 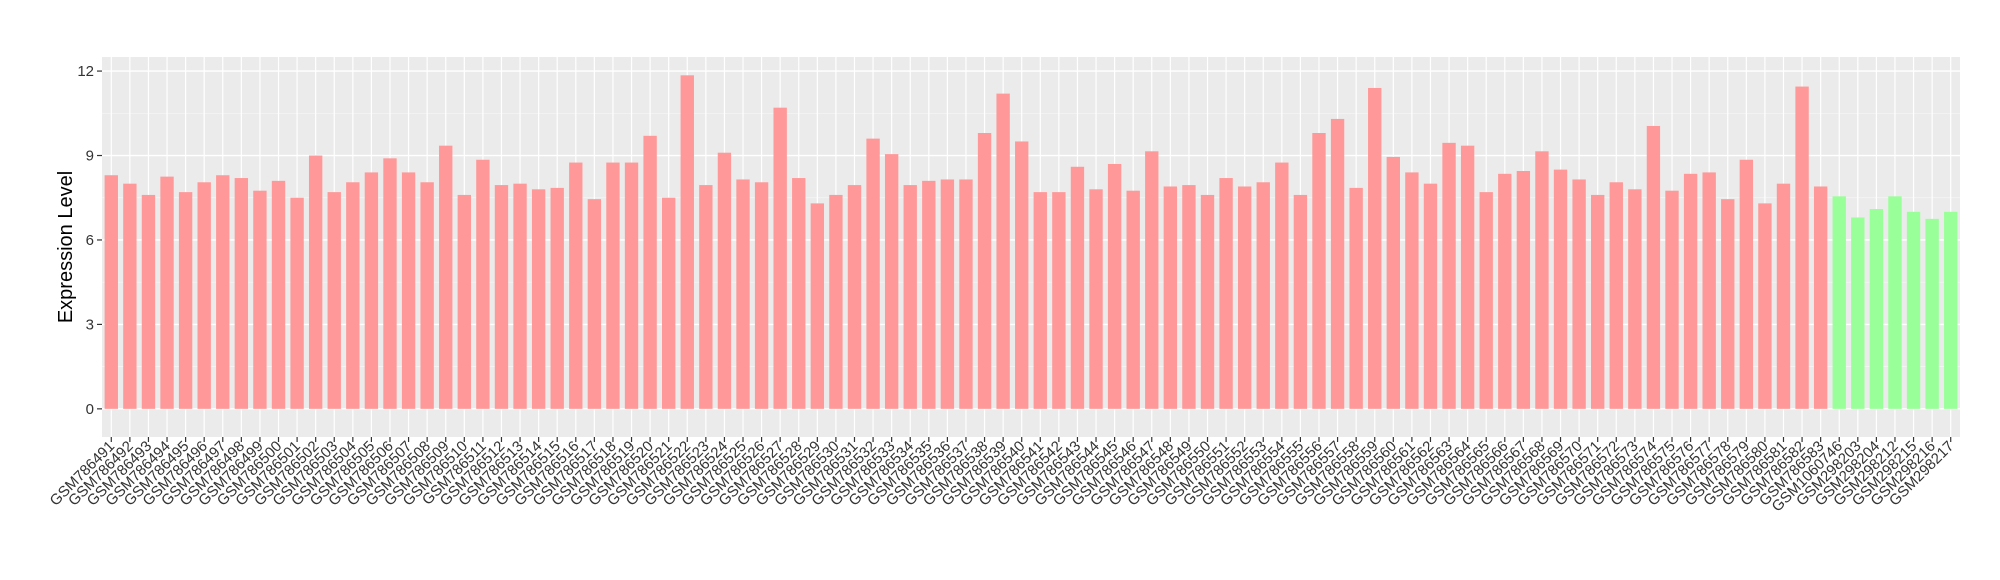 What do you see at coordinates (90, 409) in the screenshot?
I see `y-tick-label: 0` at bounding box center [90, 409].